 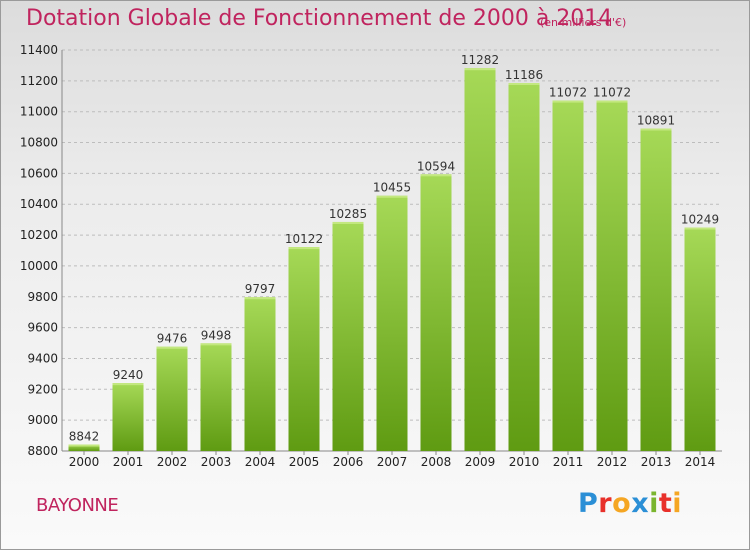 What do you see at coordinates (588, 503) in the screenshot?
I see `logo-letter: P` at bounding box center [588, 503].